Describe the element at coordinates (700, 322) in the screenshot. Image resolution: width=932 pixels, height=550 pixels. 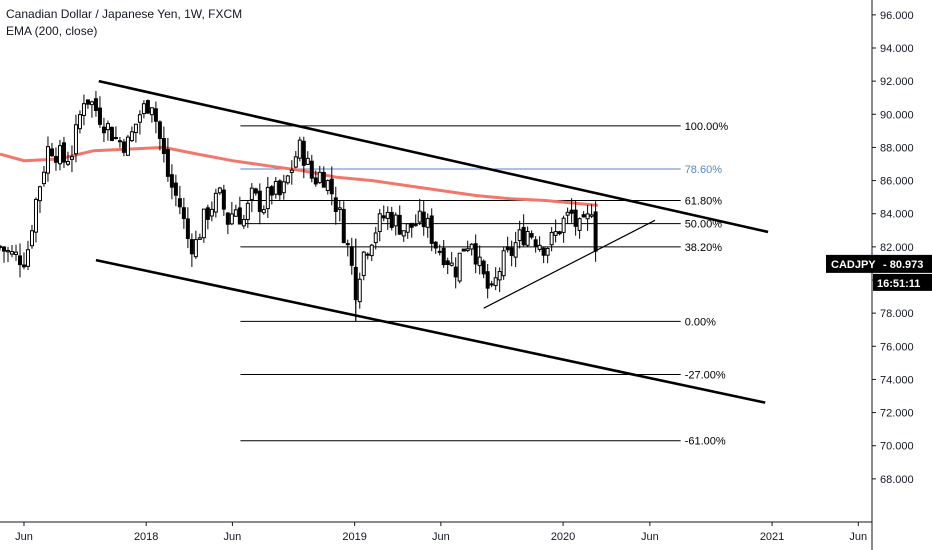
I see `fib-level-label: 0.00%` at that location.